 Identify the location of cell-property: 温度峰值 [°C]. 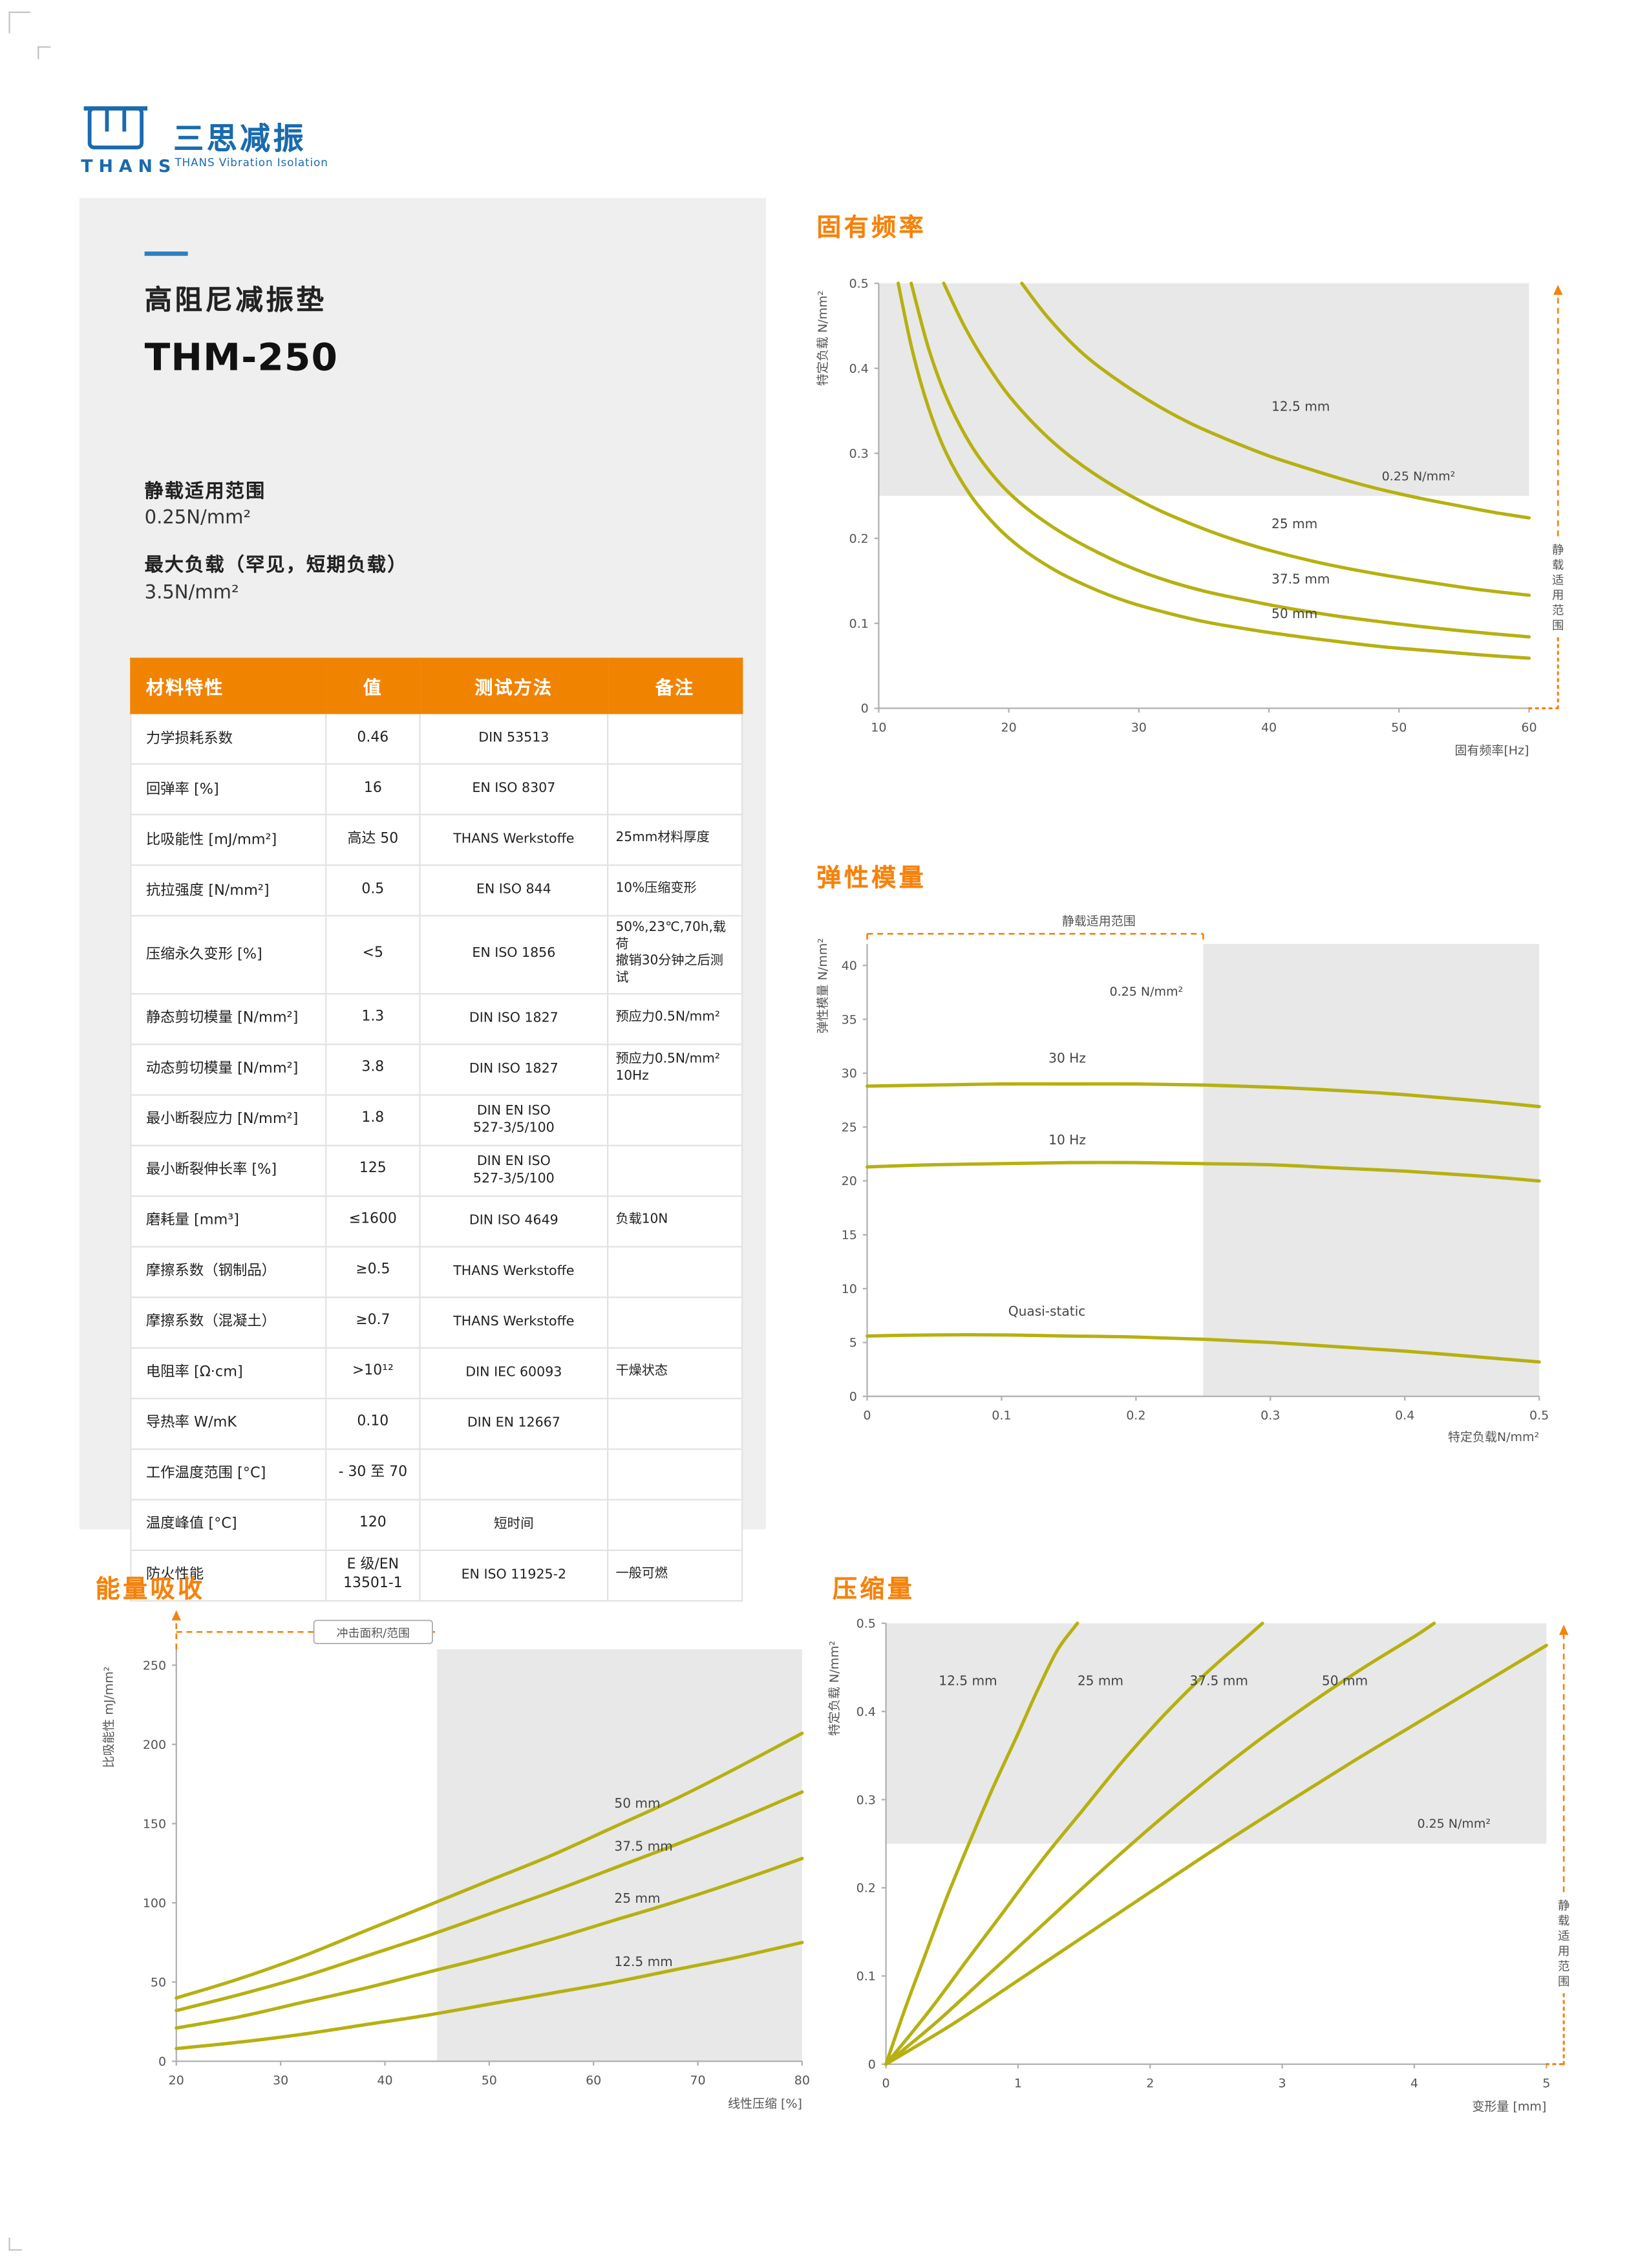
(228, 1524).